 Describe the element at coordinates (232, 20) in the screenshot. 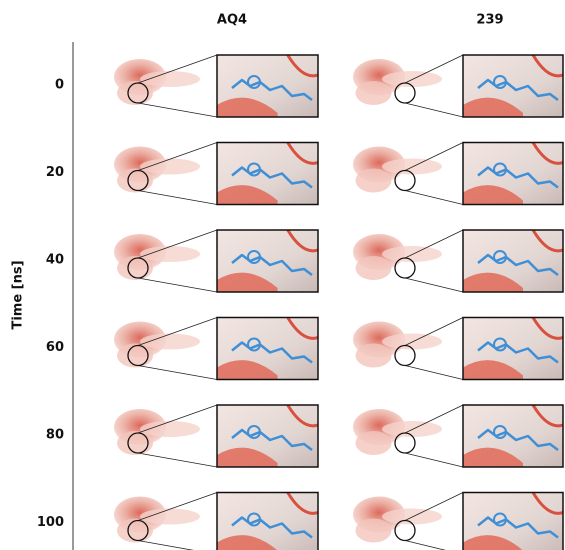

I see `column-header: AQ4` at that location.